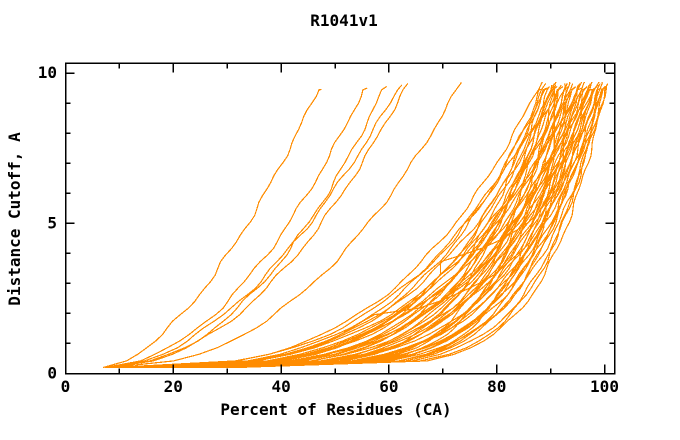  What do you see at coordinates (52, 222) in the screenshot?
I see `y-tick-label: 5` at bounding box center [52, 222].